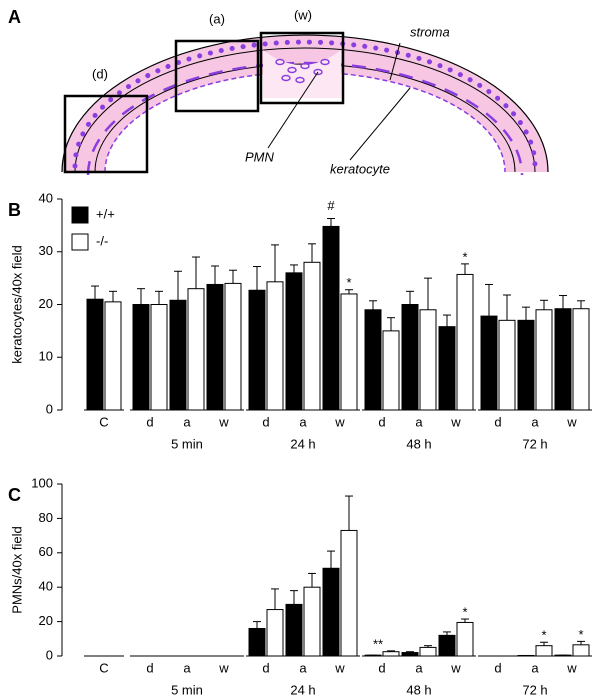  What do you see at coordinates (103, 667) in the screenshot?
I see `x-tick-label: C` at bounding box center [103, 667].